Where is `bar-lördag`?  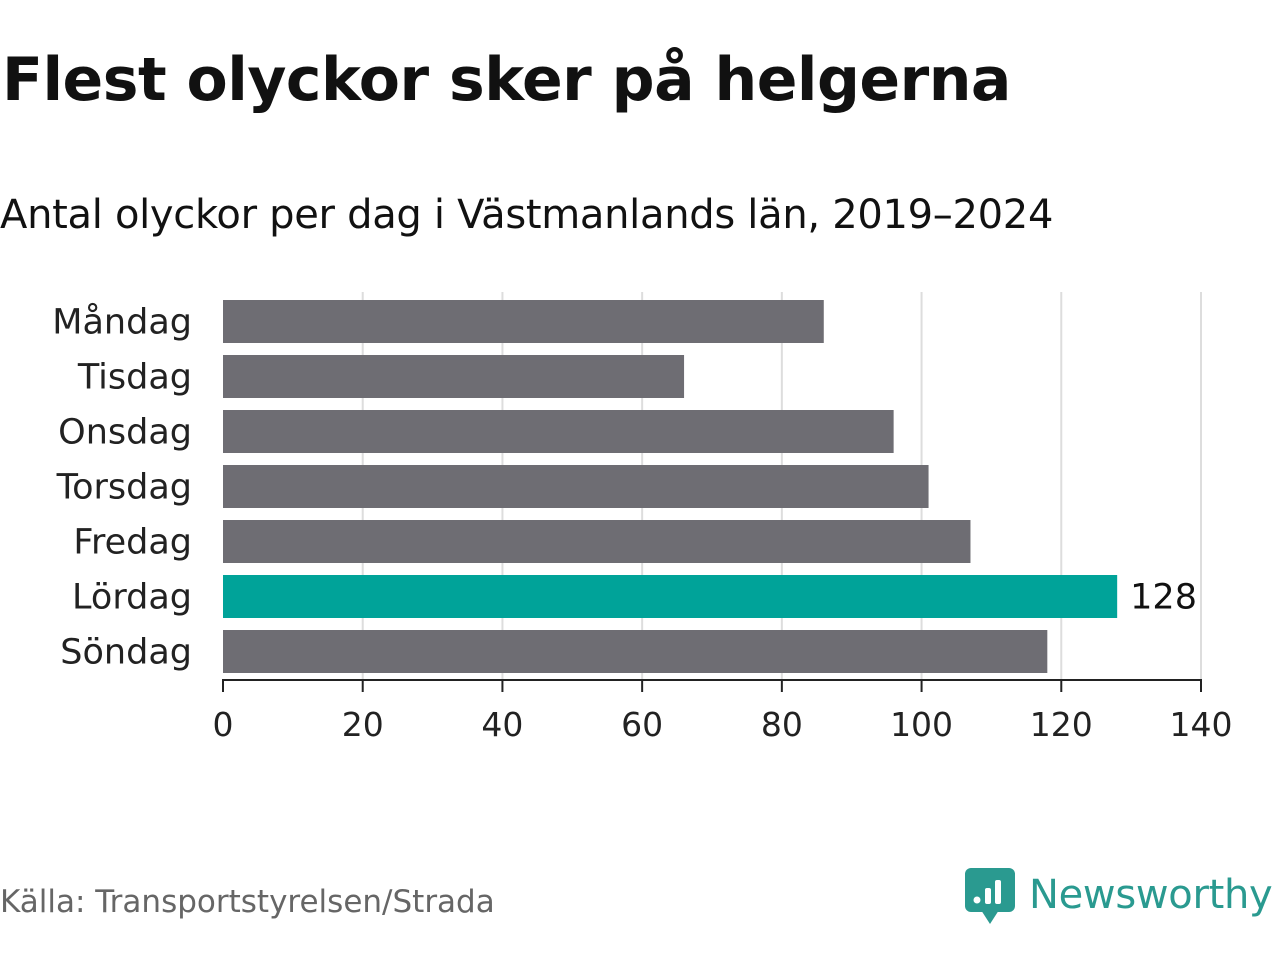 bar-lördag is located at coordinates (670, 596).